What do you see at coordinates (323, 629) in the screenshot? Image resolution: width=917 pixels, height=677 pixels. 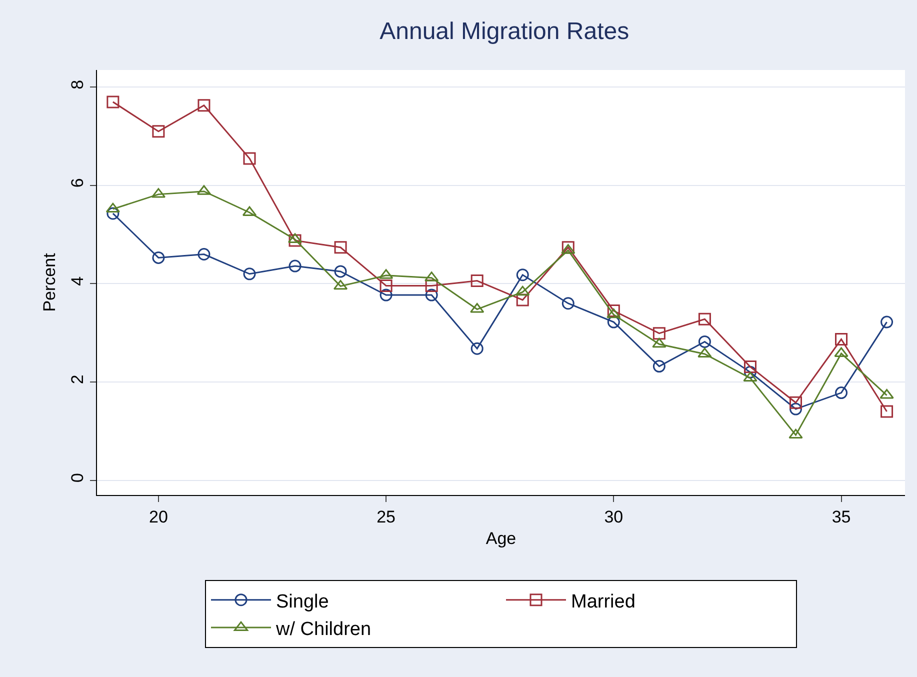 I see `legend-label: w/ Children` at bounding box center [323, 629].